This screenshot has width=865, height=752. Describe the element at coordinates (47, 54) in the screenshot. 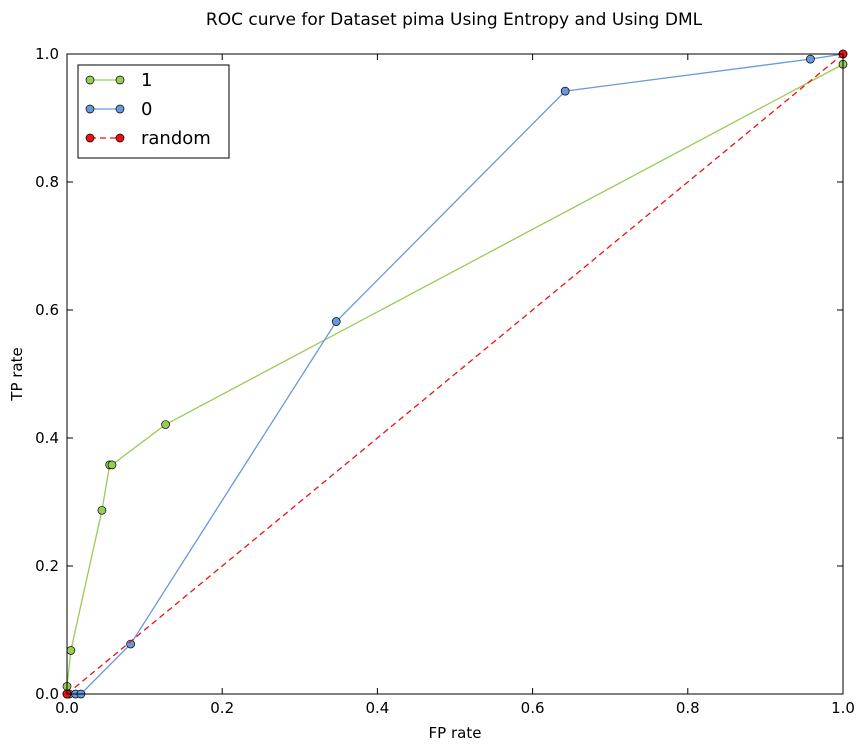

I see `y-tick-label: 1.0` at that location.